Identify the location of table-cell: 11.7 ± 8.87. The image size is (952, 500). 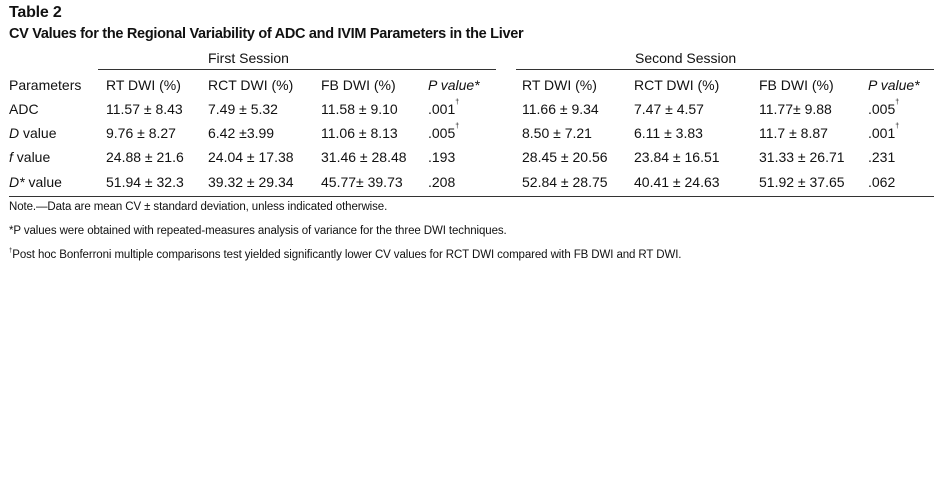
(793, 133).